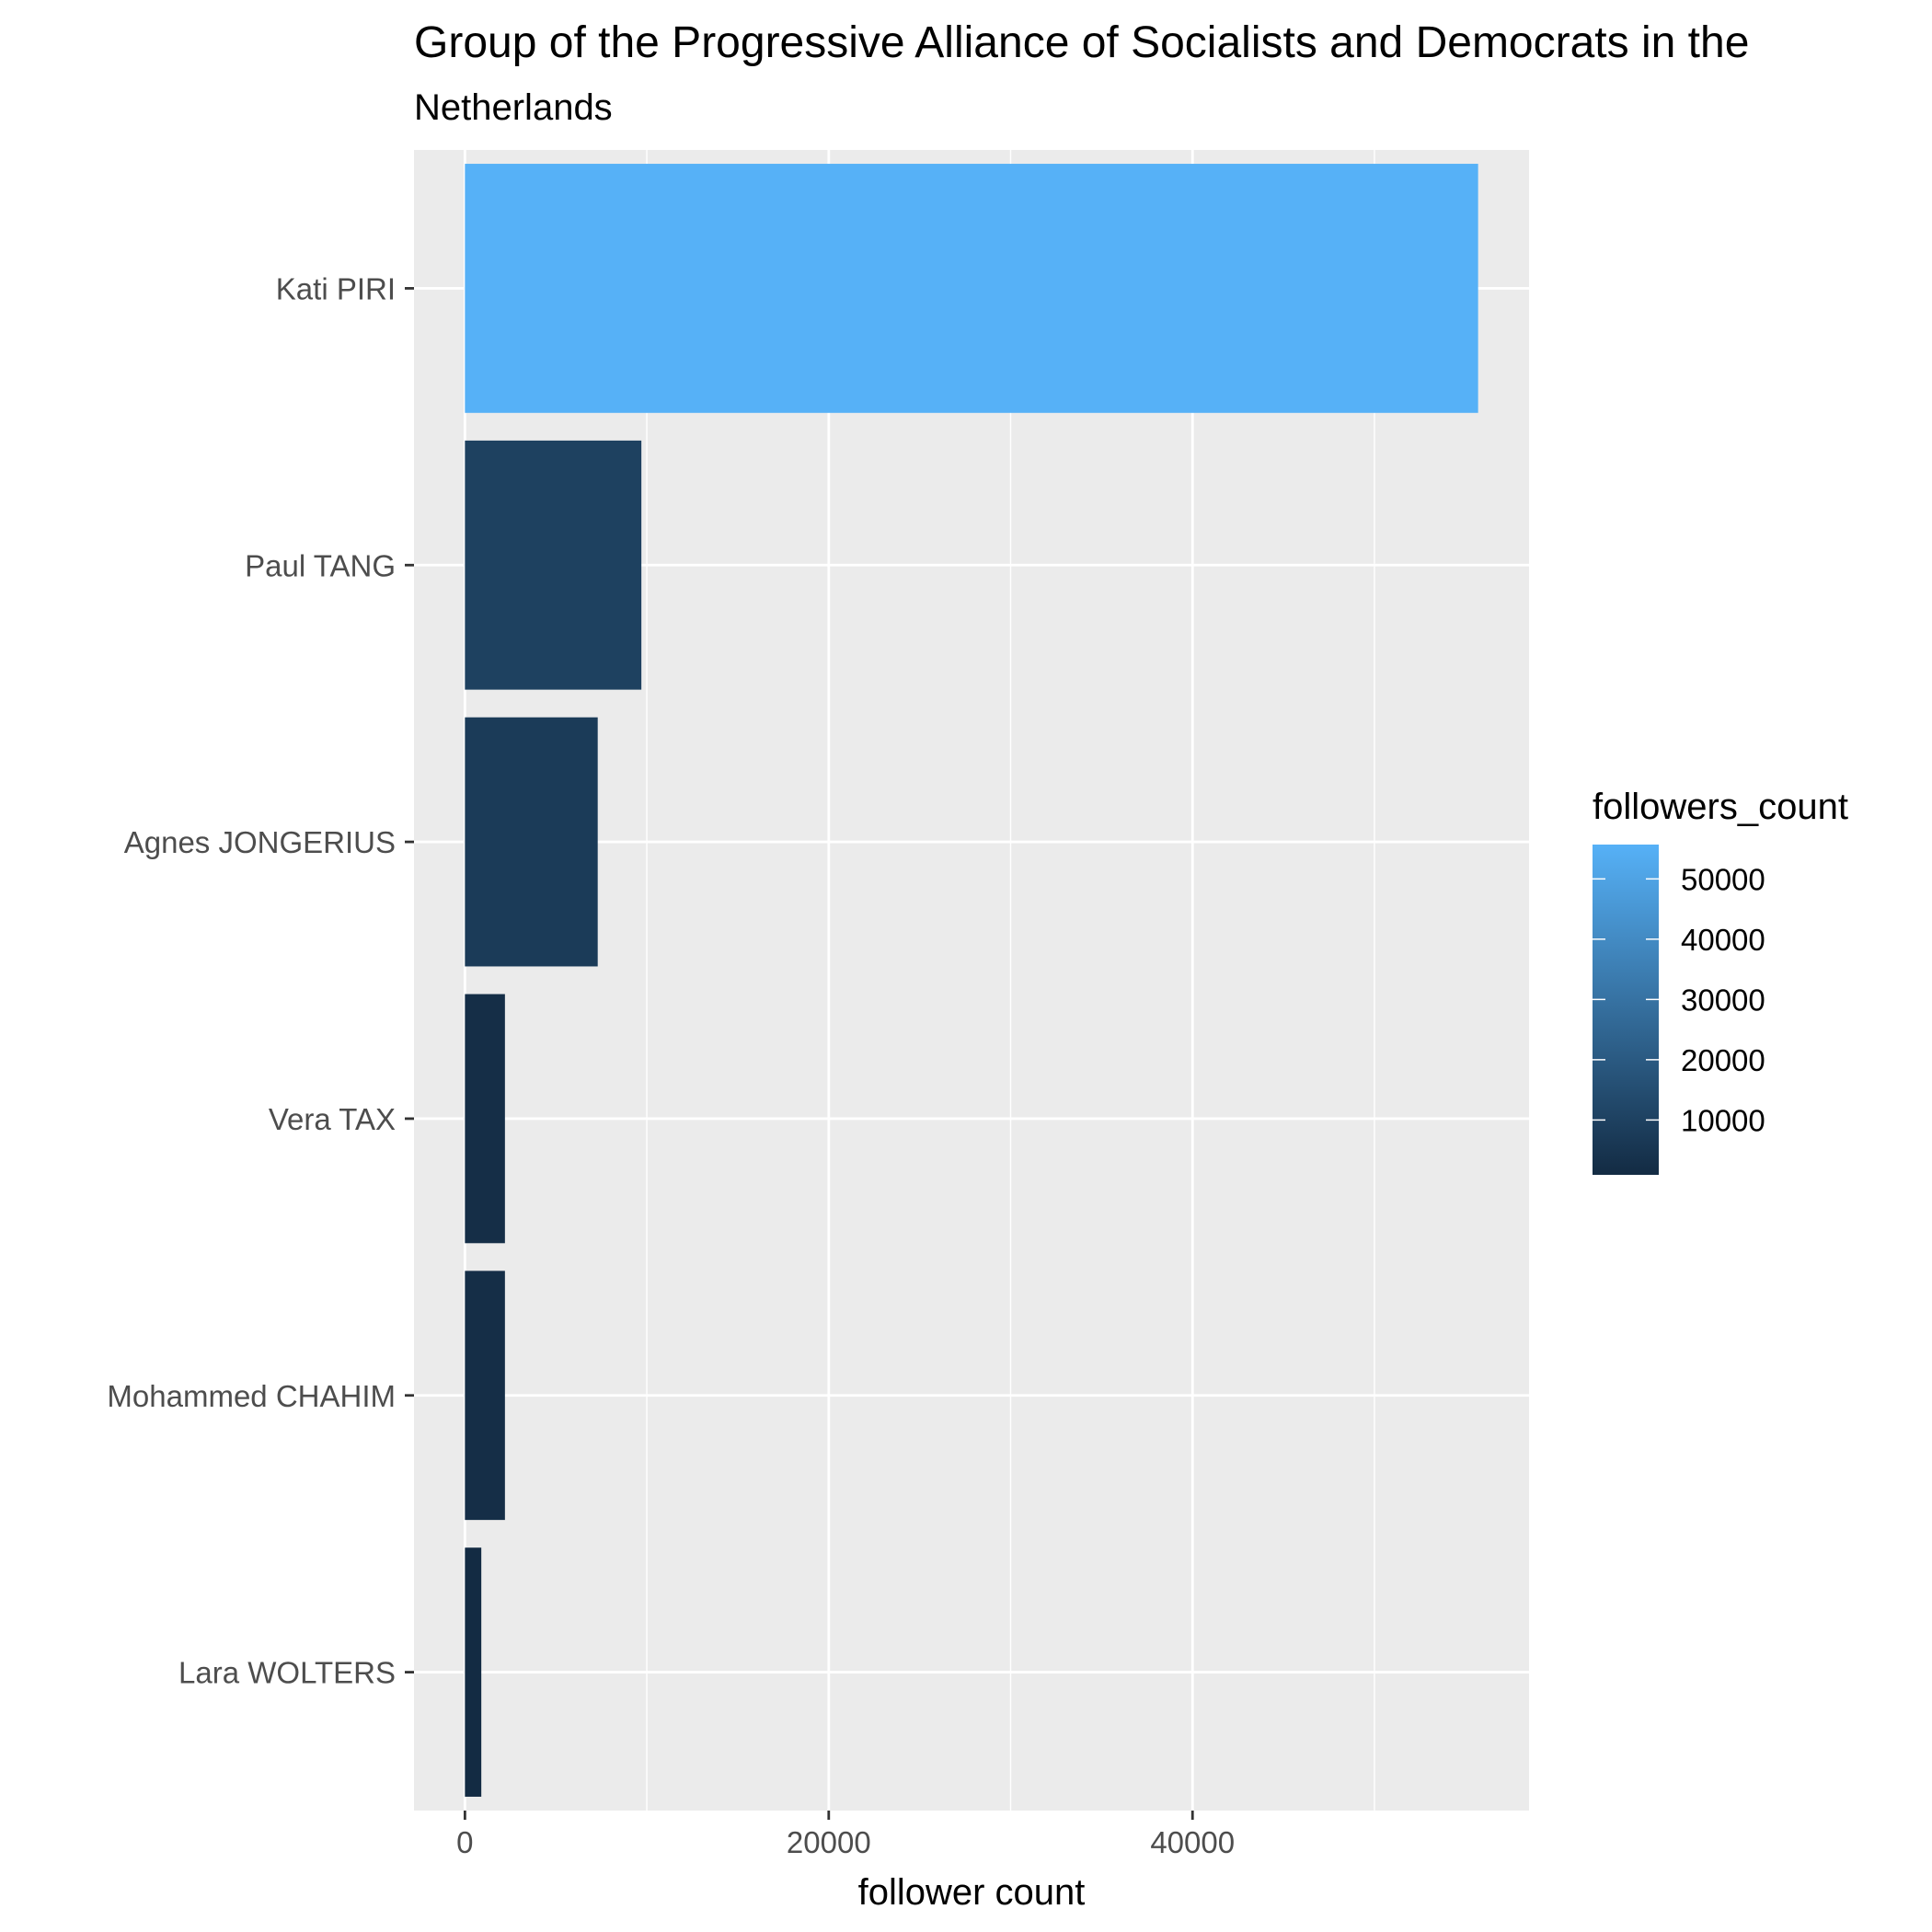 Image resolution: width=1932 pixels, height=1932 pixels. What do you see at coordinates (260, 842) in the screenshot?
I see `y-tick-label: Agnes JONGERIUS` at bounding box center [260, 842].